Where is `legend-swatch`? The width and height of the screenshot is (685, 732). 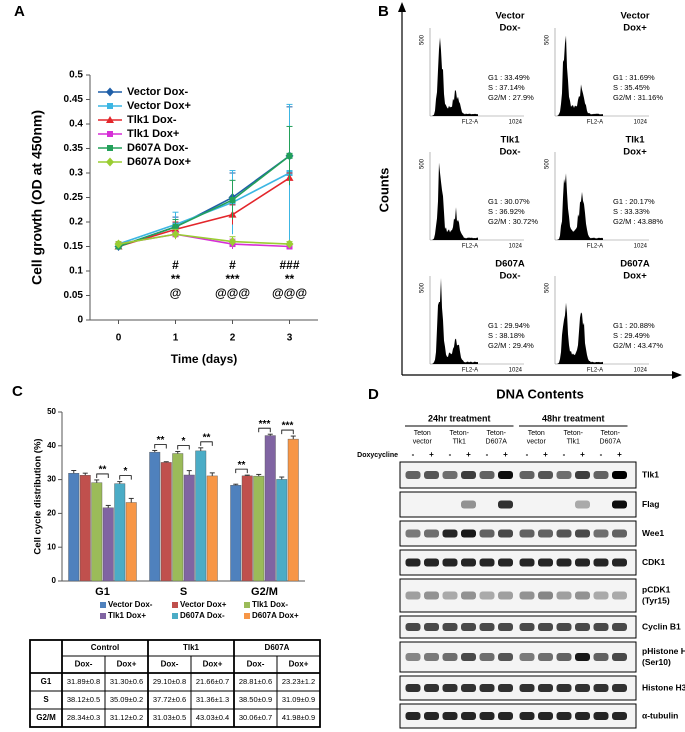 legend-swatch is located at coordinates (175, 616).